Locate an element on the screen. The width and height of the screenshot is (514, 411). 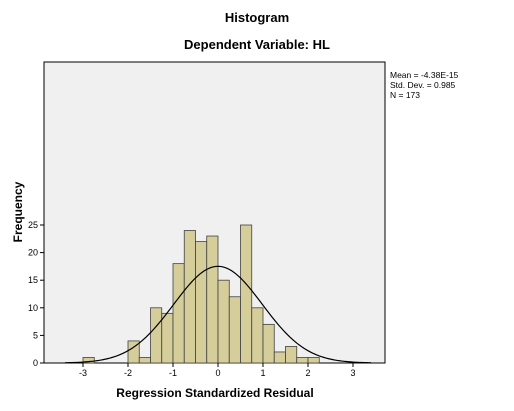
y-axis: 0 5 10 15 20 25 is located at coordinates (36, 294).